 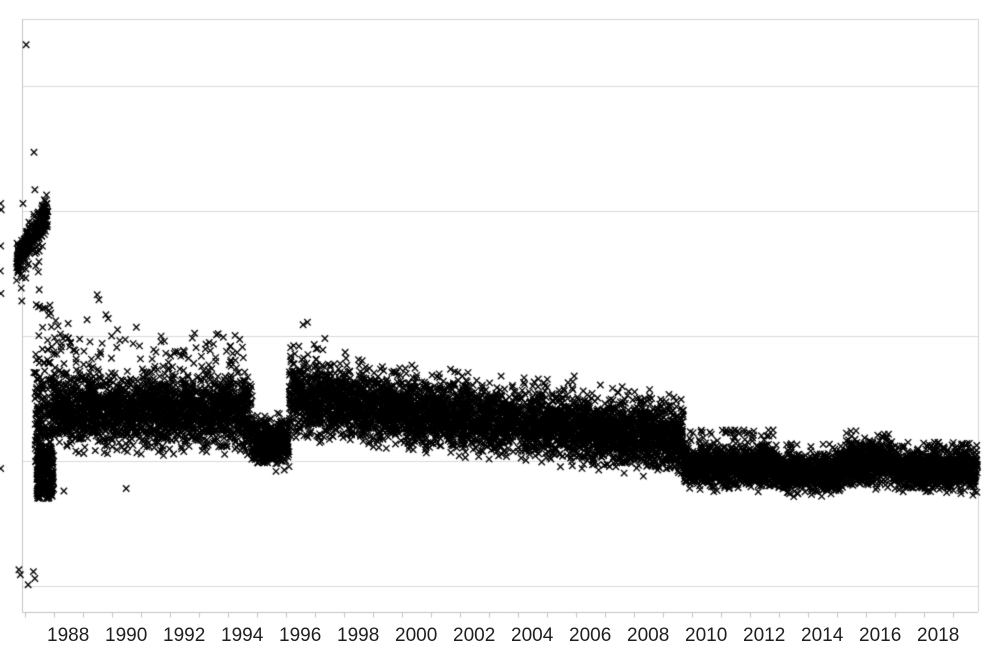 What do you see at coordinates (532, 635) in the screenshot?
I see `x-axis-label: 2004` at bounding box center [532, 635].